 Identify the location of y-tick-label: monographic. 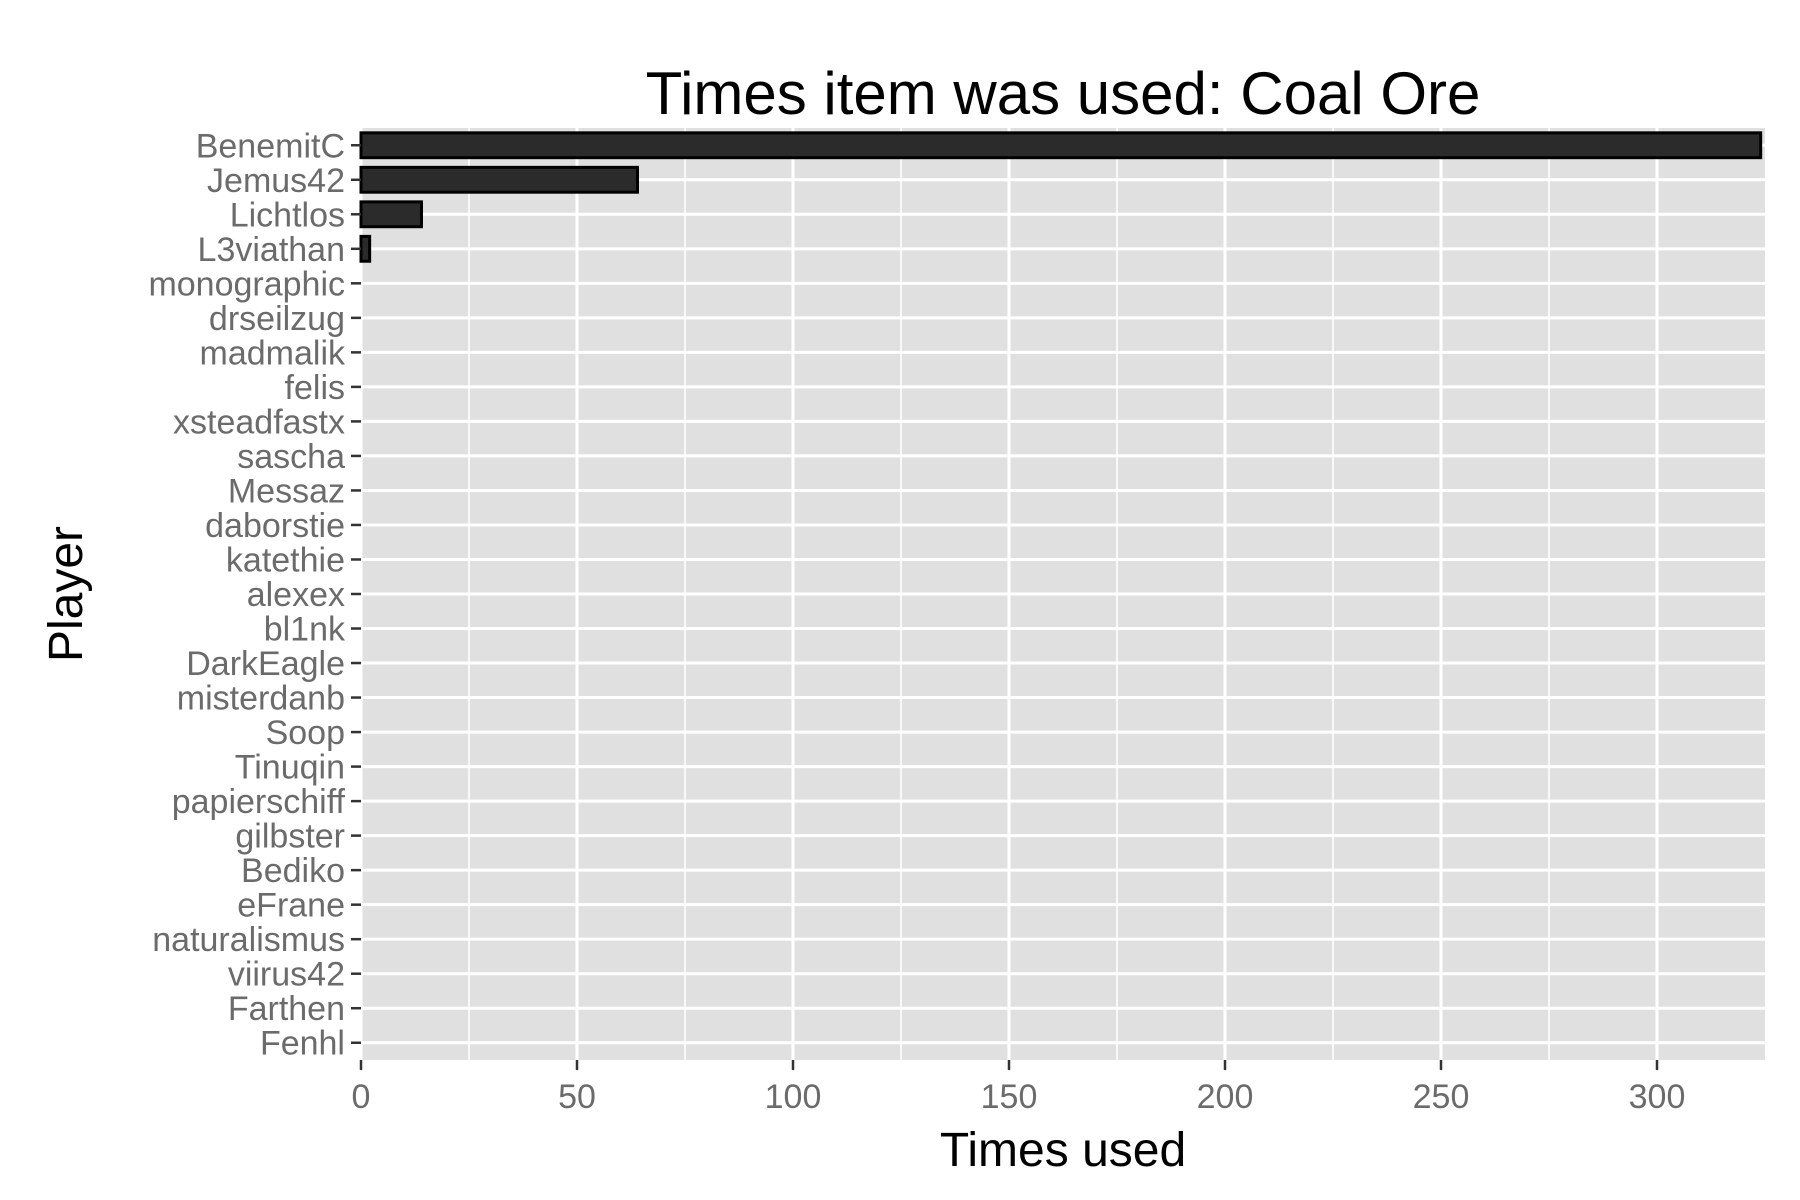
(246, 284).